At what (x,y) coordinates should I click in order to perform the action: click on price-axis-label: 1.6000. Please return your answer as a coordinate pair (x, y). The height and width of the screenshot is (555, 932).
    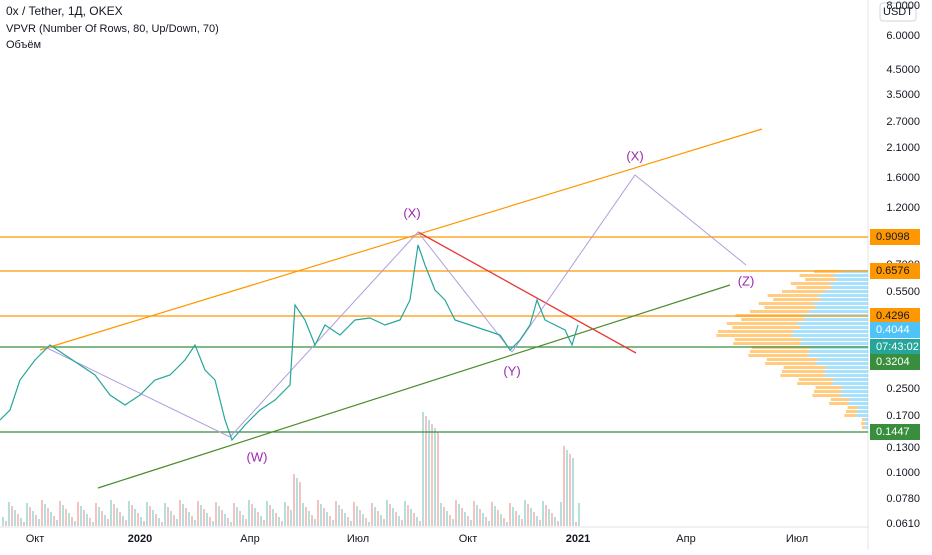
    Looking at the image, I should click on (903, 178).